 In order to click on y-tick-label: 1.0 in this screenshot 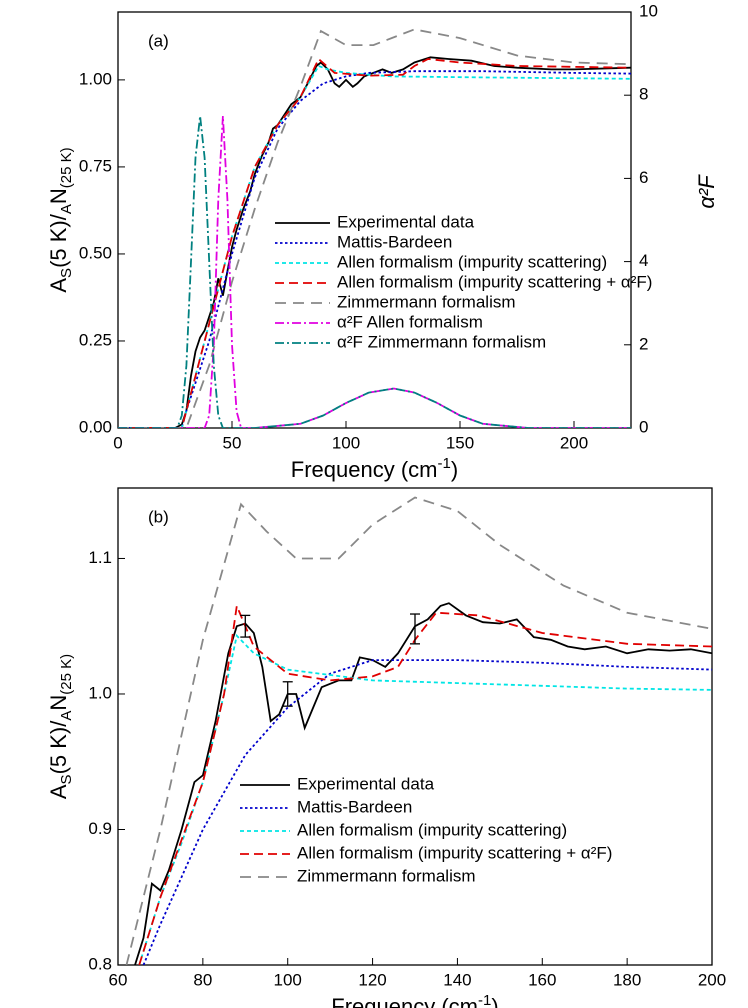, I will do `click(100, 692)`.